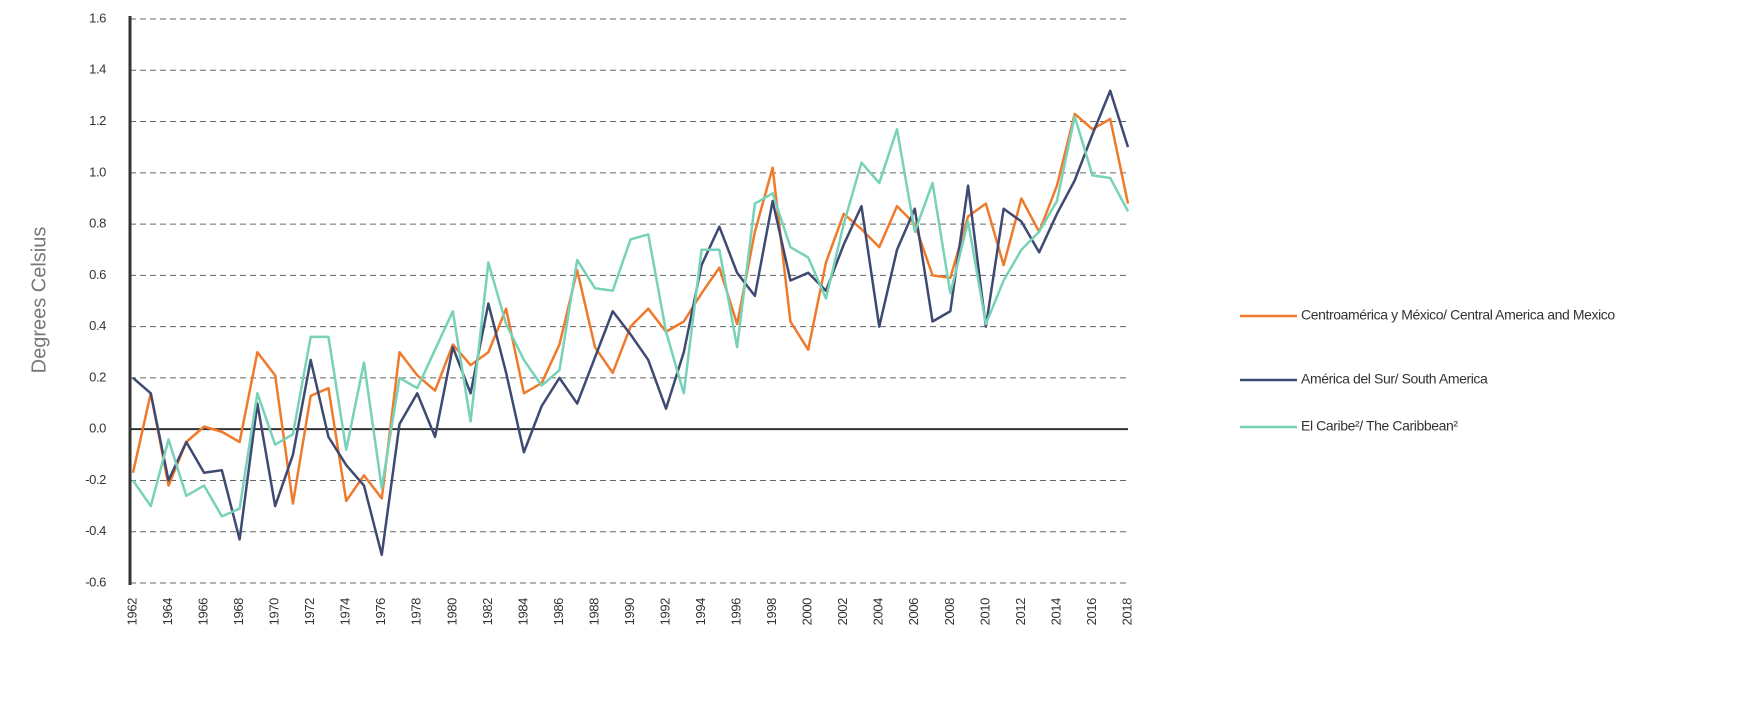  I want to click on x-tick-label: 2002, so click(842, 611).